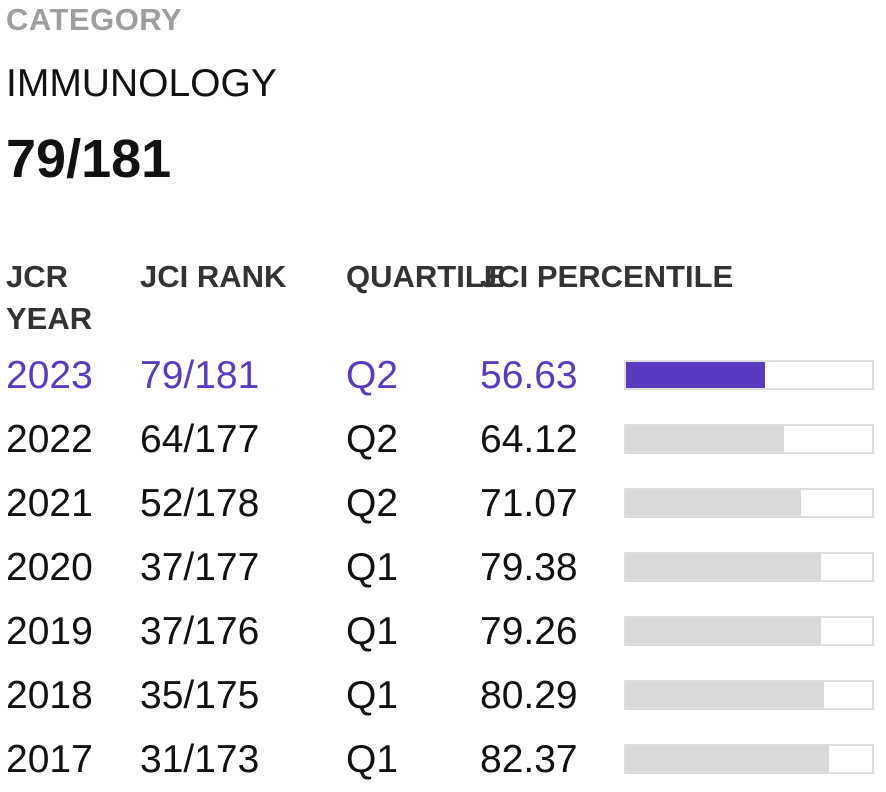 This screenshot has width=886, height=792. Describe the element at coordinates (425, 276) in the screenshot. I see `header-quartile: QUARTILE` at that location.